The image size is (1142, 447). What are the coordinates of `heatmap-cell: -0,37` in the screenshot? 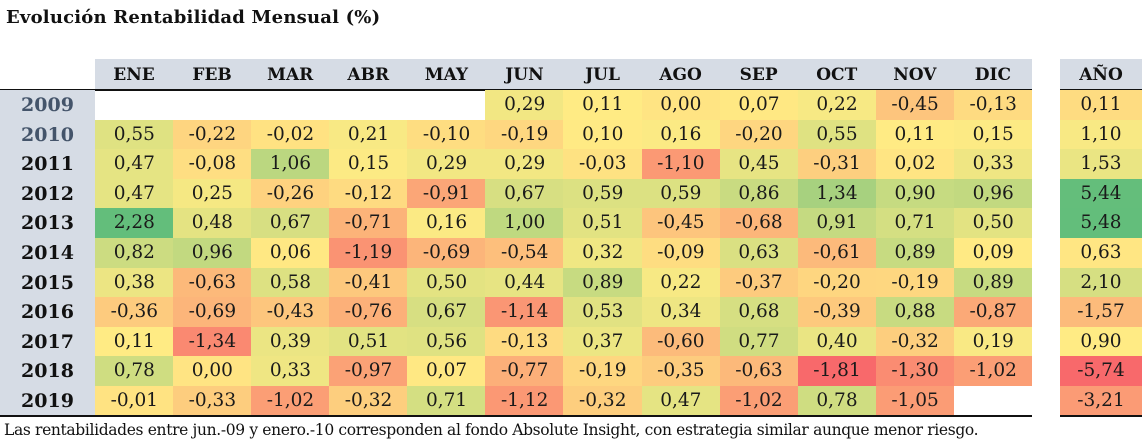 It's located at (759, 282).